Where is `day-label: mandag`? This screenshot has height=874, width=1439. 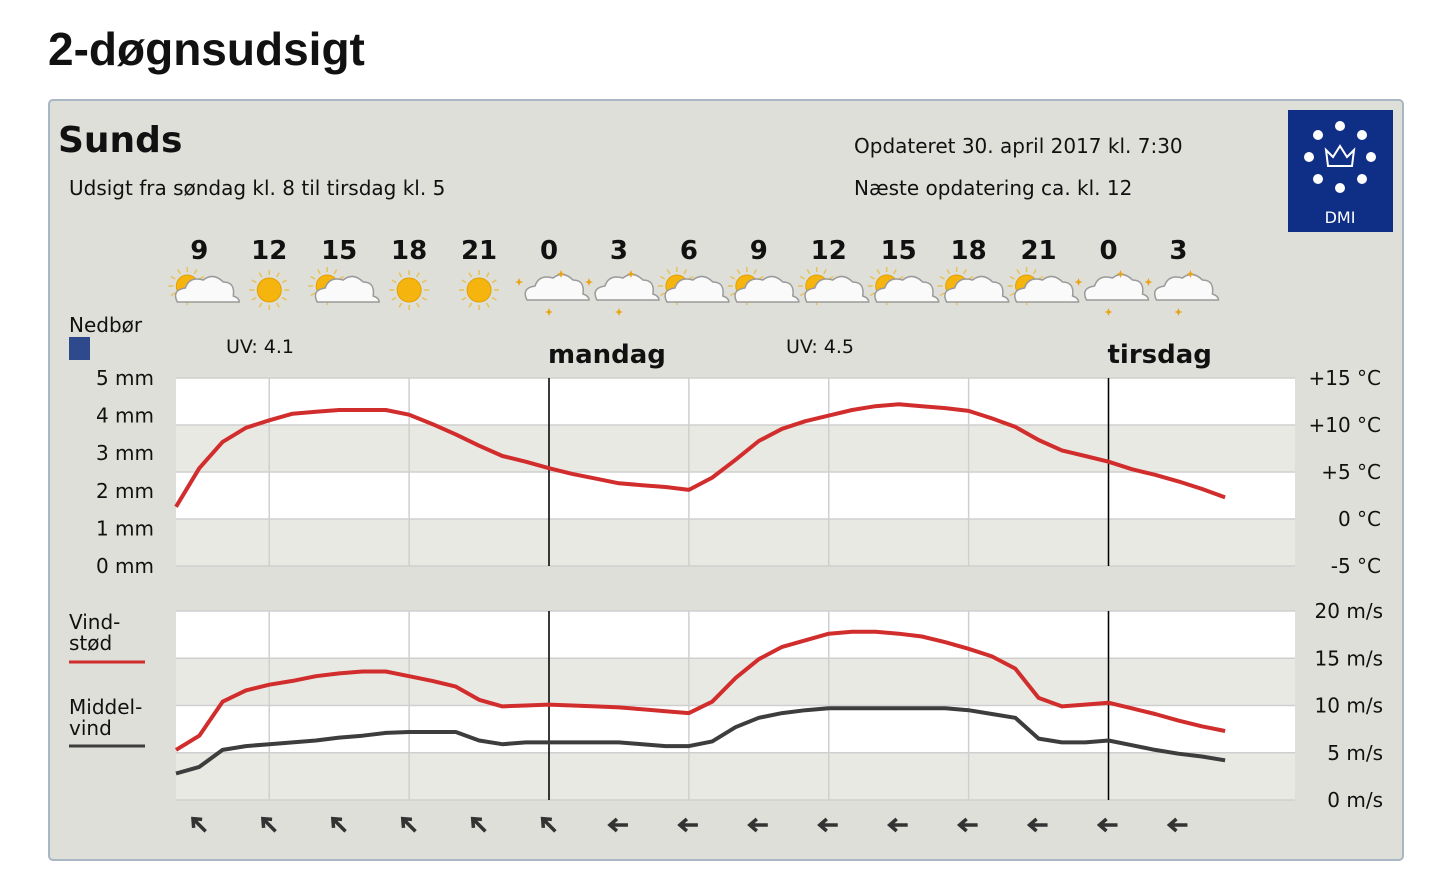 day-label: mandag is located at coordinates (607, 355).